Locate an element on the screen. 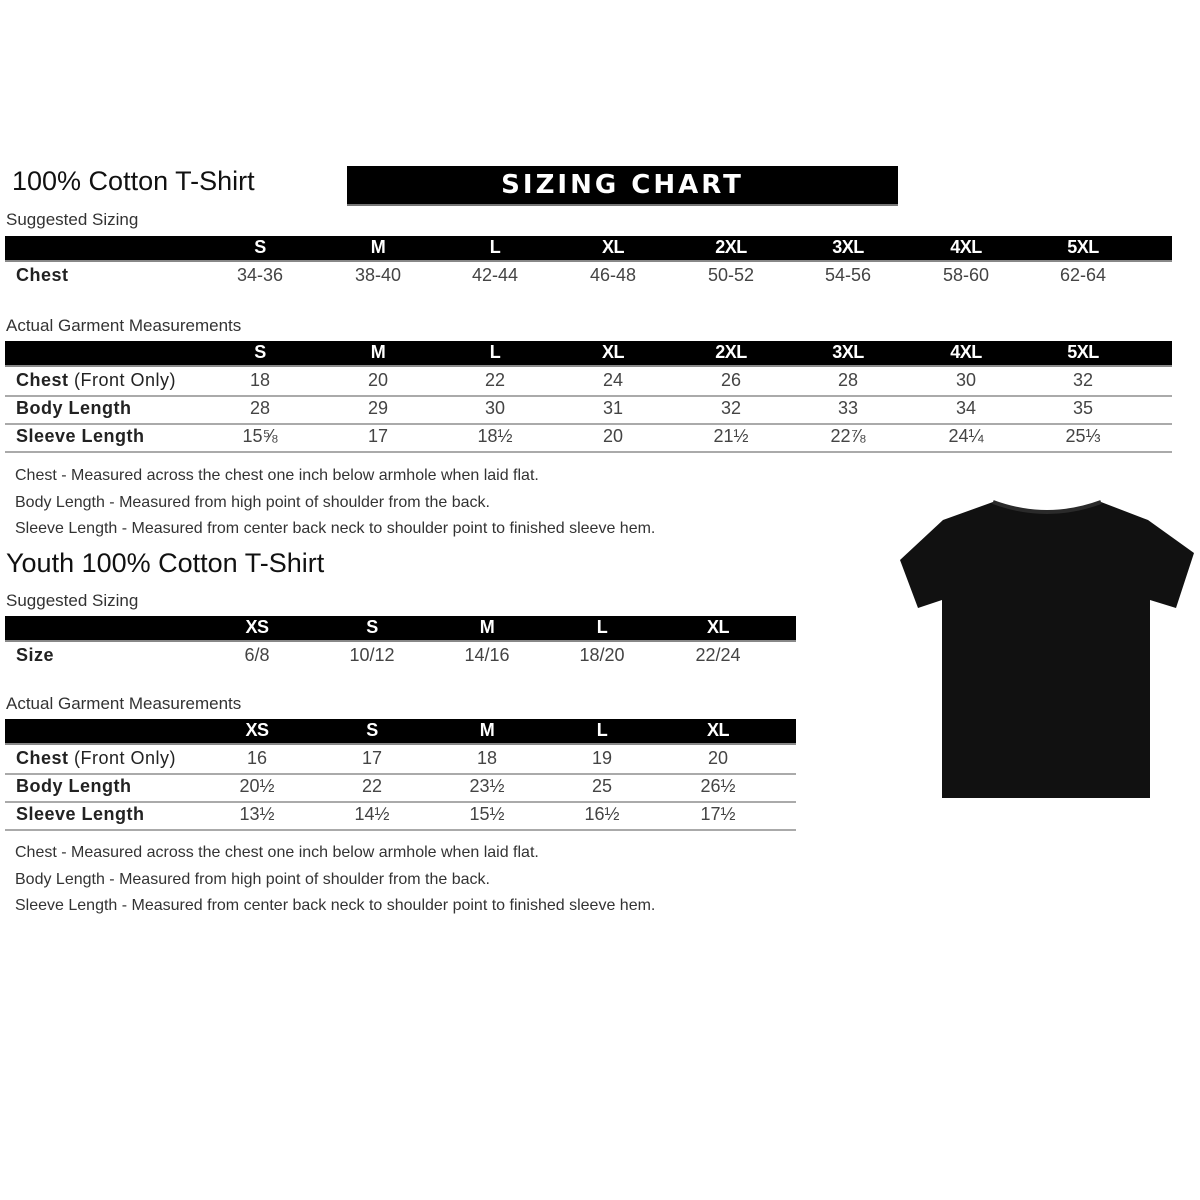  table-cell: 23½ is located at coordinates (487, 786).